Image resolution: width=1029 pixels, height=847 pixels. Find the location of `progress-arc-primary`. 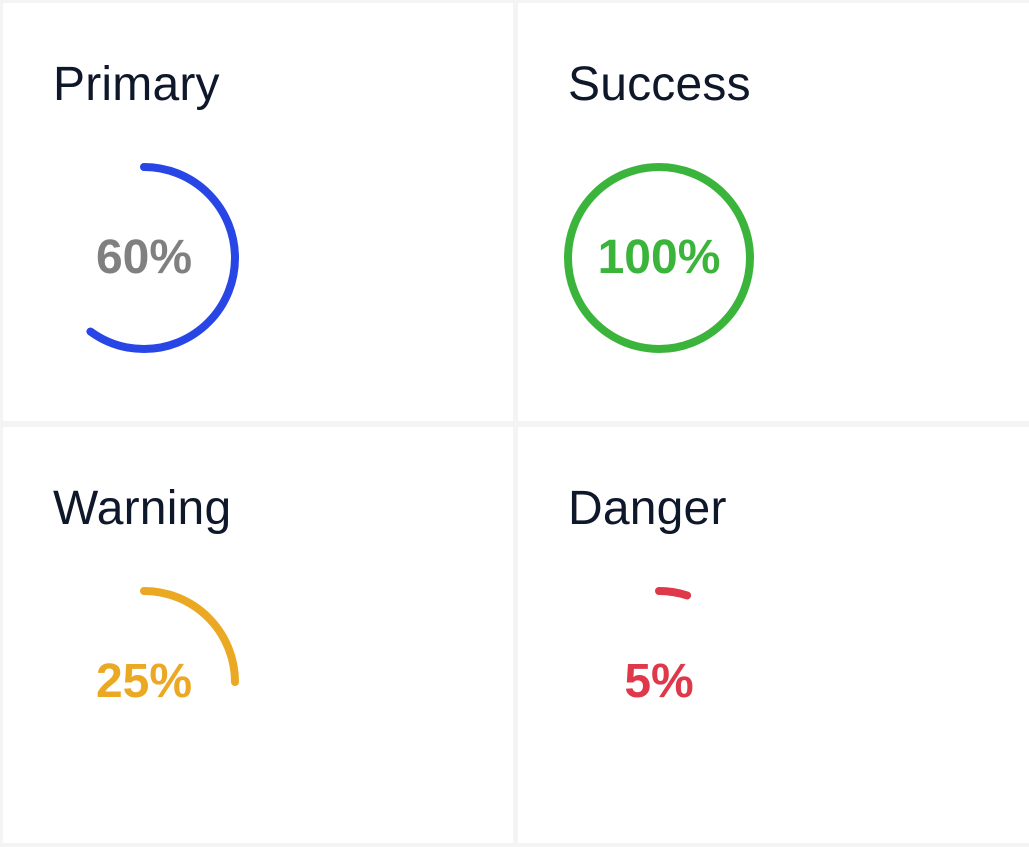

progress-arc-primary is located at coordinates (144, 258).